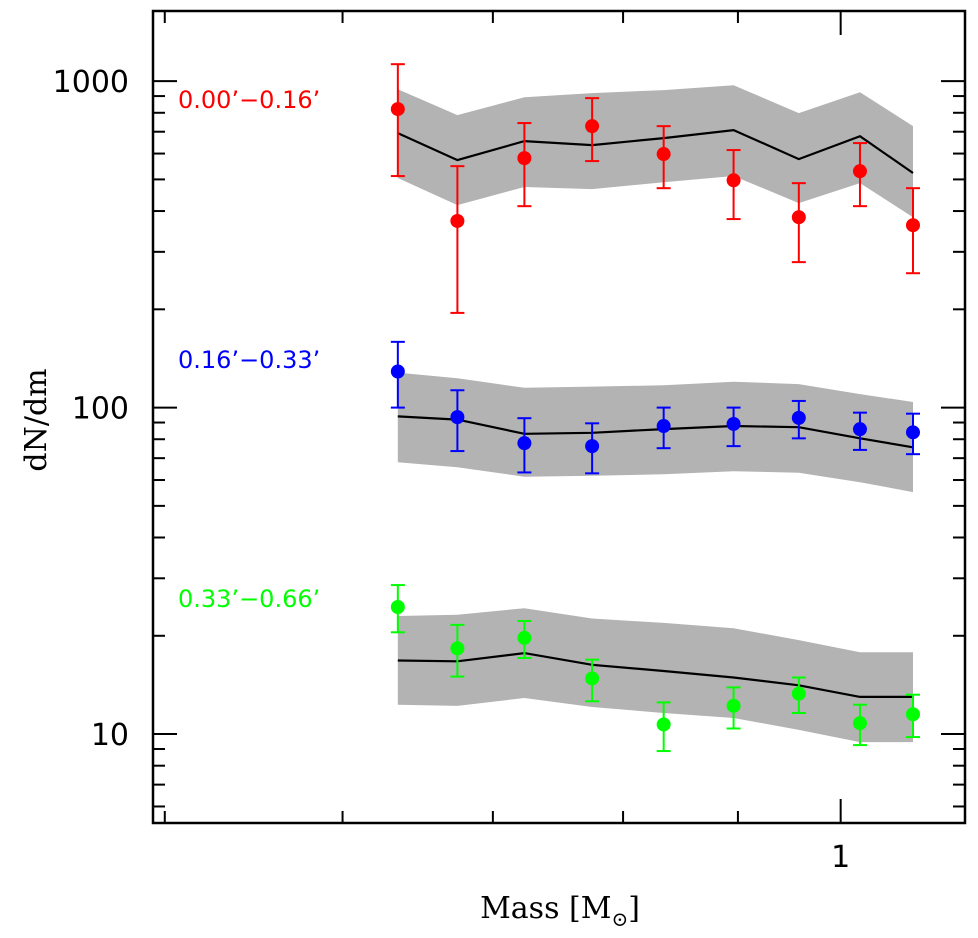  Describe the element at coordinates (840, 857) in the screenshot. I see `x-tick-label: 1` at that location.